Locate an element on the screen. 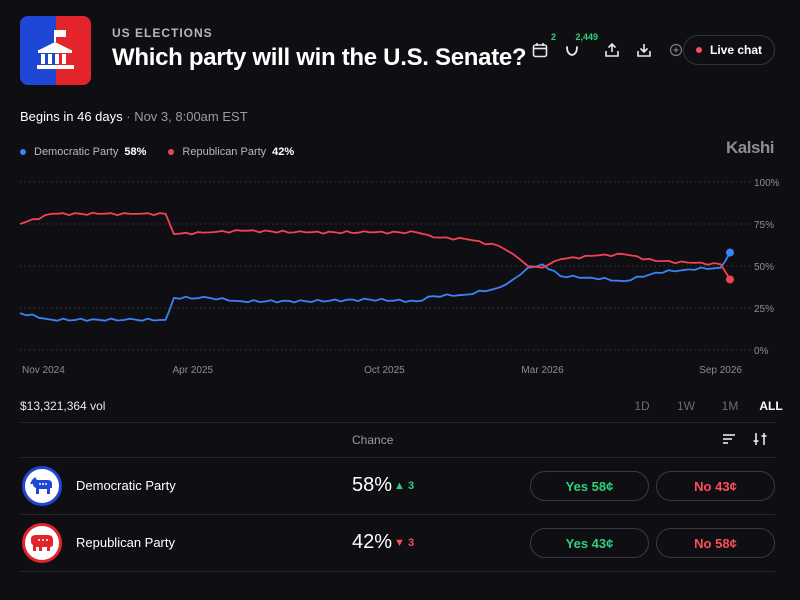  capitol-icon is located at coordinates (55, 49).